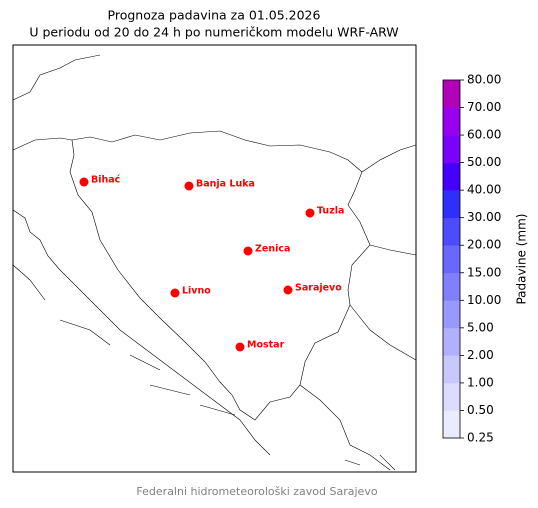 The image size is (538, 508). What do you see at coordinates (522, 258) in the screenshot?
I see `colorbar-label: Padavine (mm)` at bounding box center [522, 258].